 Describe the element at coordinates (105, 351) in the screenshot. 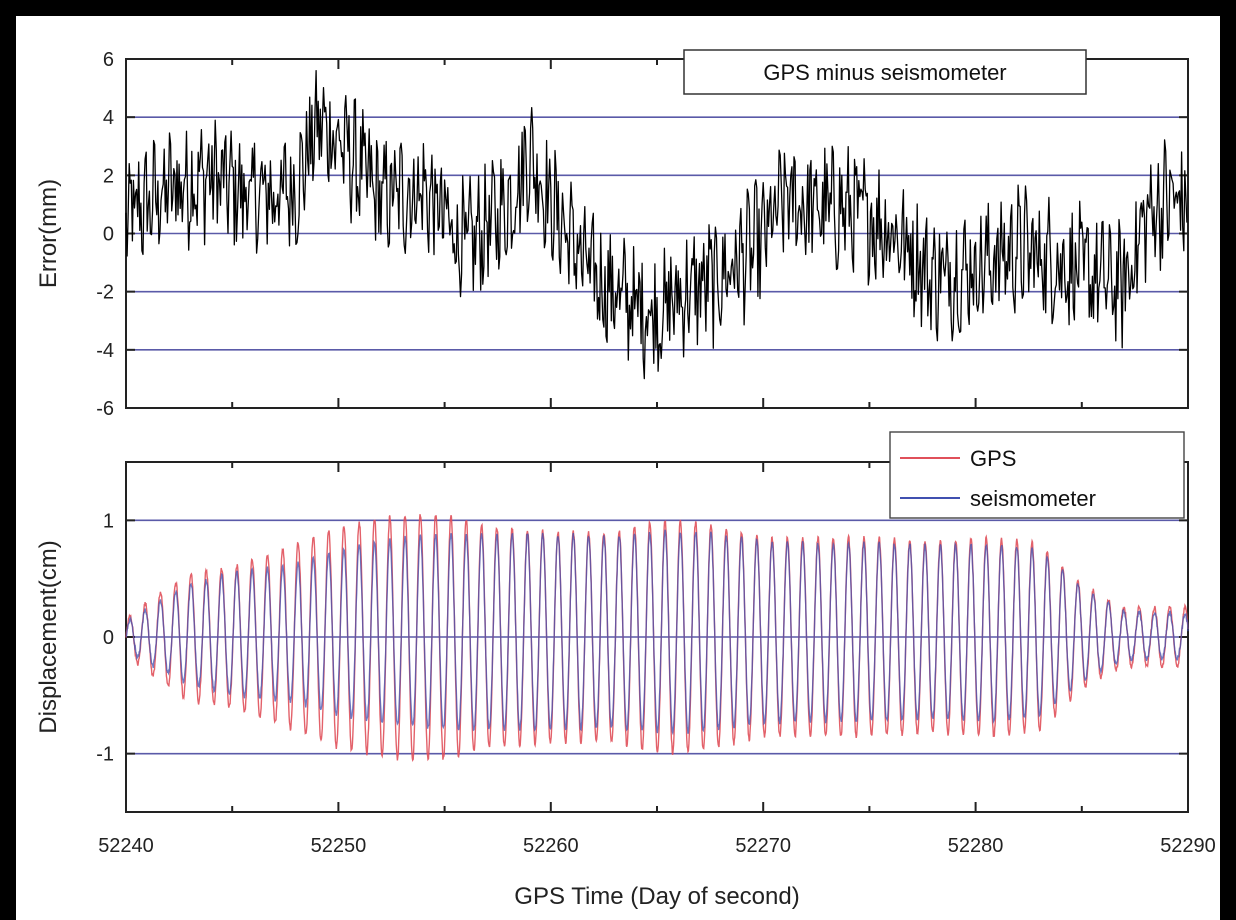

I see `y-tick-label: -4` at that location.